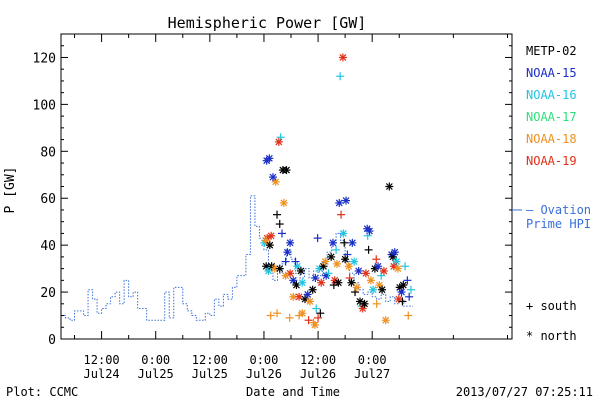 The height and width of the screenshot is (400, 600). I want to click on marker-legend-north: * north, so click(551, 336).